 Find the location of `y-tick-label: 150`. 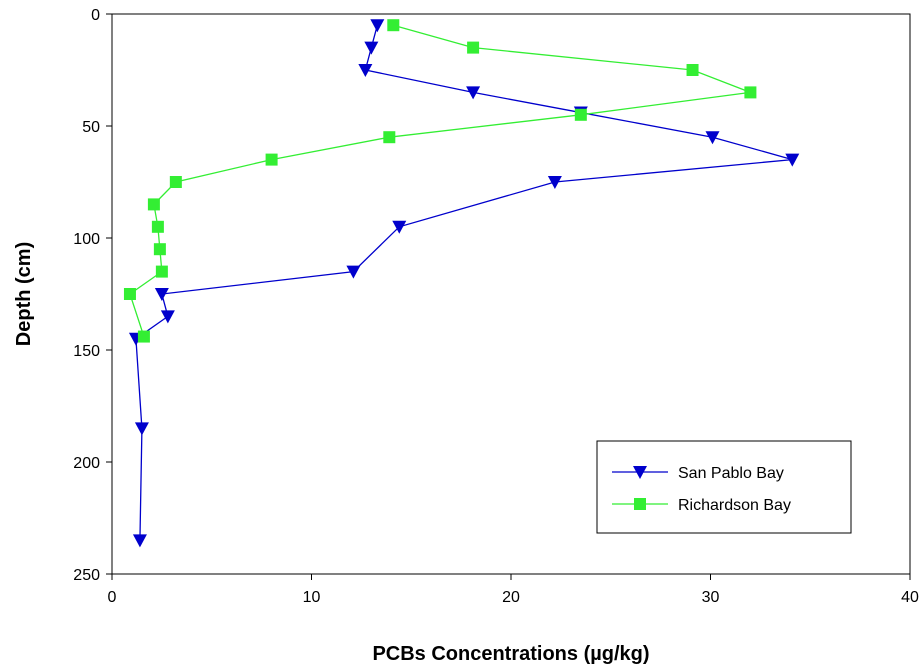

y-tick-label: 150 is located at coordinates (86, 351).